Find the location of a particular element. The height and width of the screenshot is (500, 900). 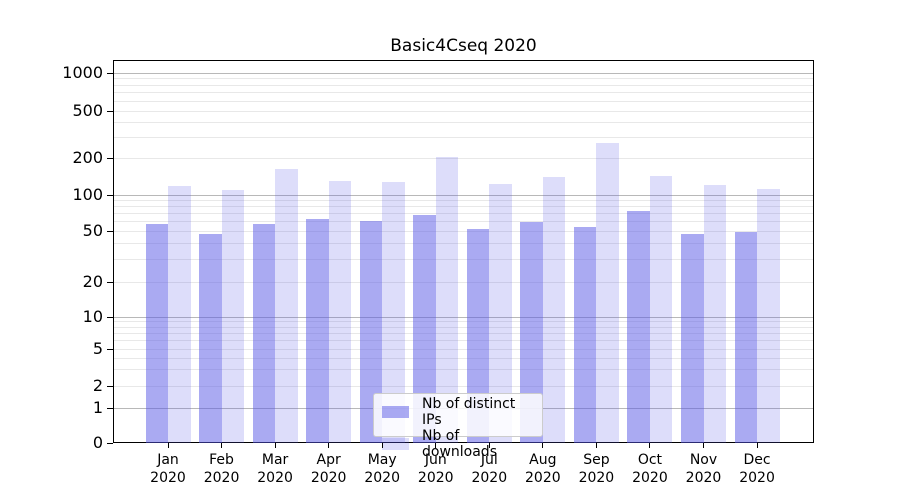

bar-distinct-ips-jan is located at coordinates (156, 333).